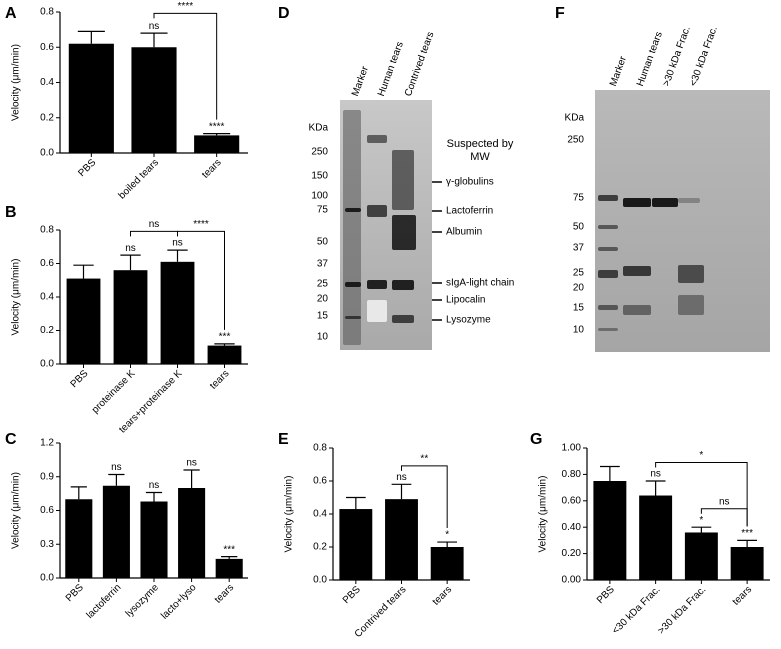 This screenshot has height=649, width=781. I want to click on unit-label: KDa, so click(575, 118).